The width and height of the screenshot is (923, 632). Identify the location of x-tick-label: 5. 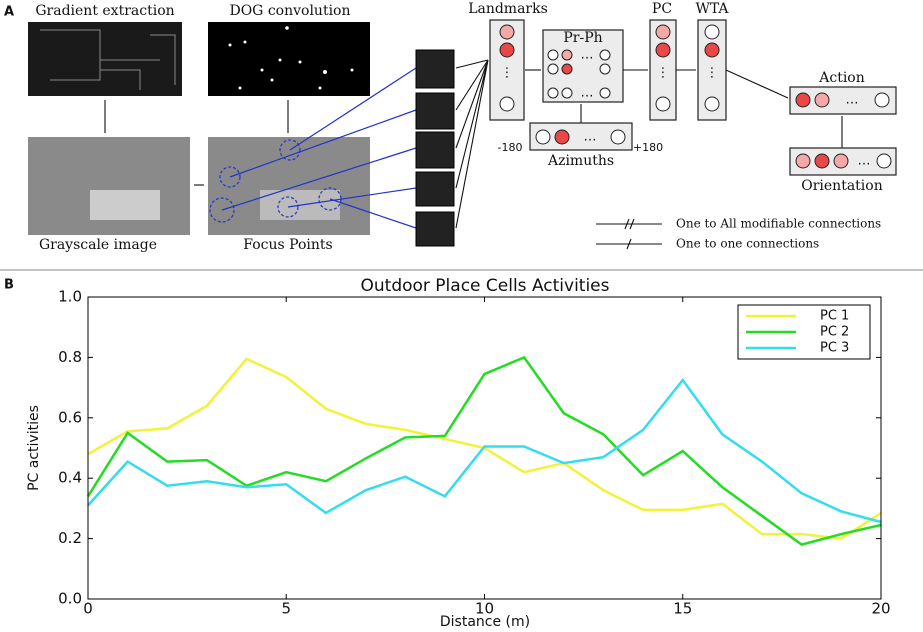
(286, 609).